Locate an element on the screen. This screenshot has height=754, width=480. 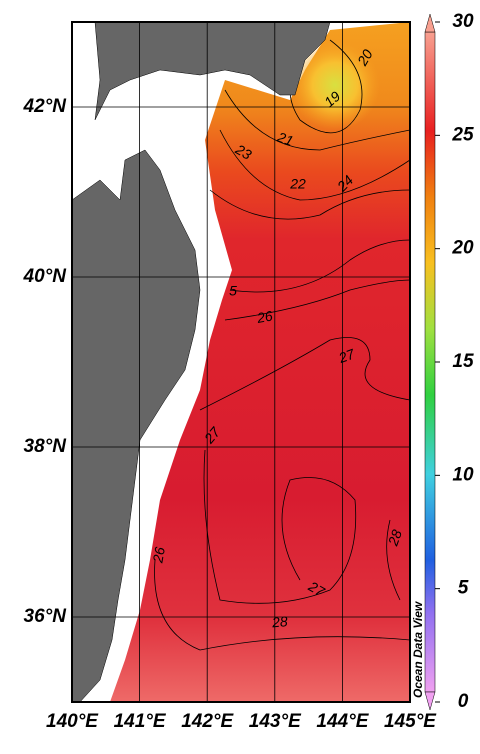
land-hokkaido is located at coordinates (212, 71).